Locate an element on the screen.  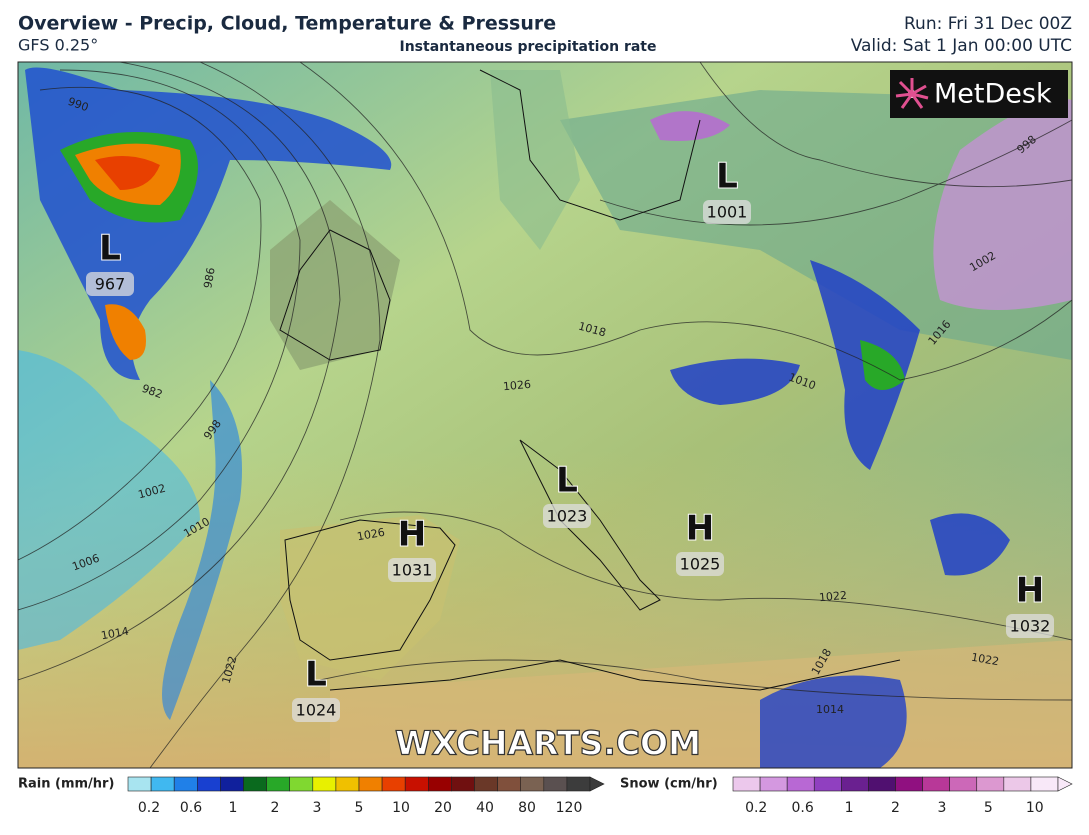
center-pressure: 1031 is located at coordinates (412, 570).